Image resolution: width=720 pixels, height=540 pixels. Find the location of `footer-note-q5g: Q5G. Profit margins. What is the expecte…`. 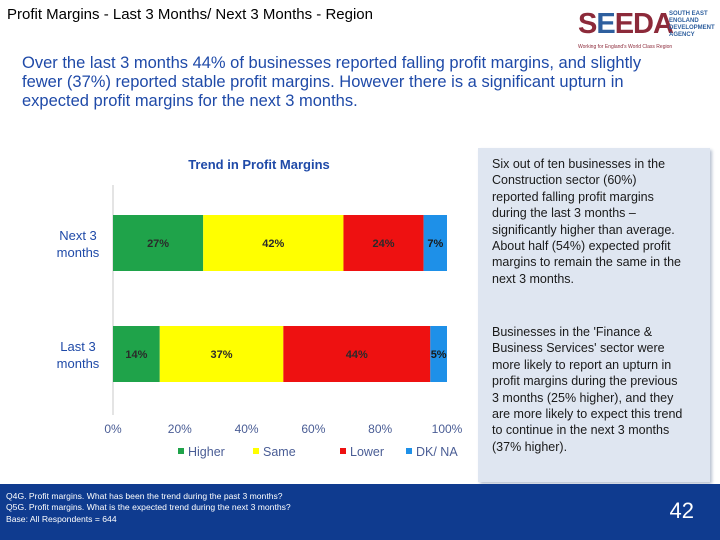

footer-note-q5g: Q5G. Profit margins. What is the expecte… is located at coordinates (148, 507).